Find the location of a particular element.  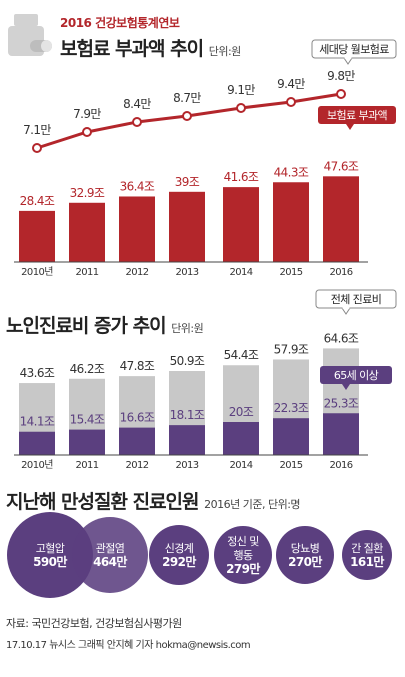

chart3-title-text: 지난해 만성질환 진료인원 is located at coordinates (103, 502).